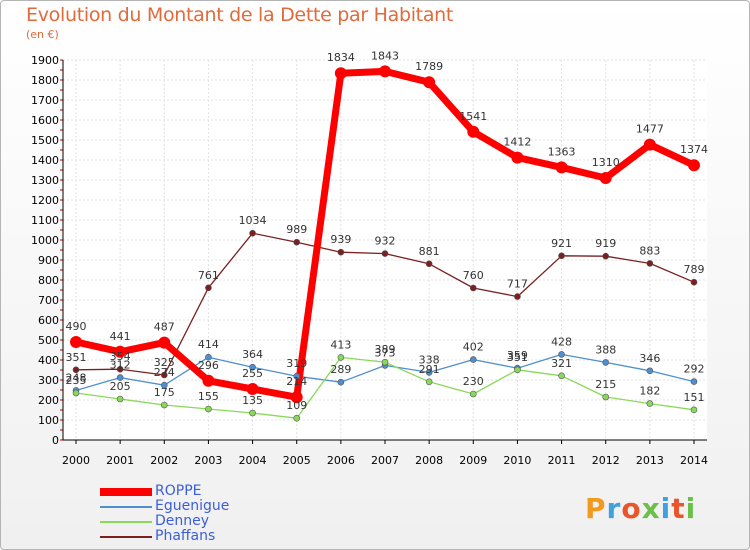 This screenshot has width=750, height=550. What do you see at coordinates (649, 250) in the screenshot?
I see `data-label: 883` at bounding box center [649, 250].